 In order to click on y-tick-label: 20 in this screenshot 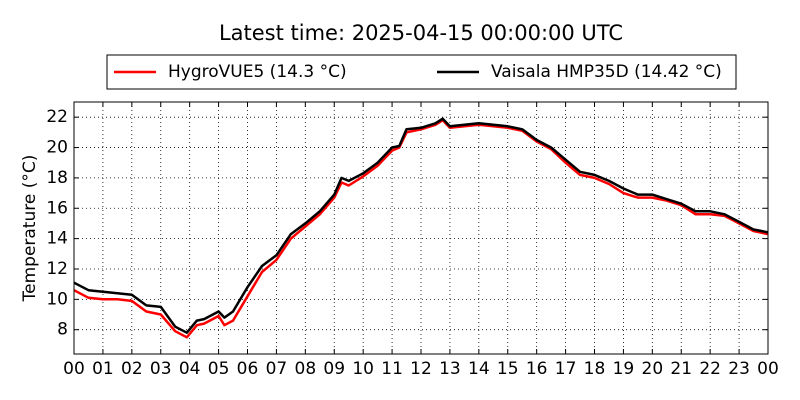, I will do `click(57, 148)`.